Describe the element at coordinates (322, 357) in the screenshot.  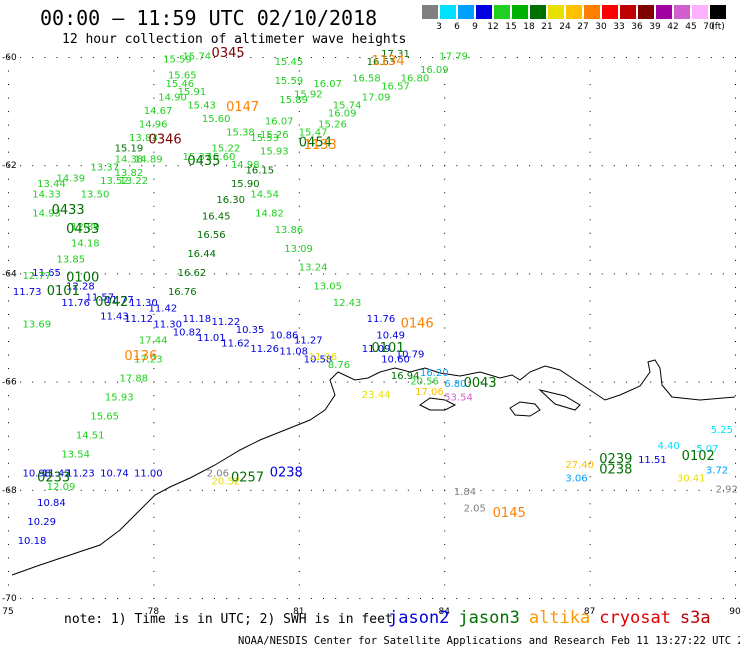
I see `swh-value-label: 11.96` at that location.